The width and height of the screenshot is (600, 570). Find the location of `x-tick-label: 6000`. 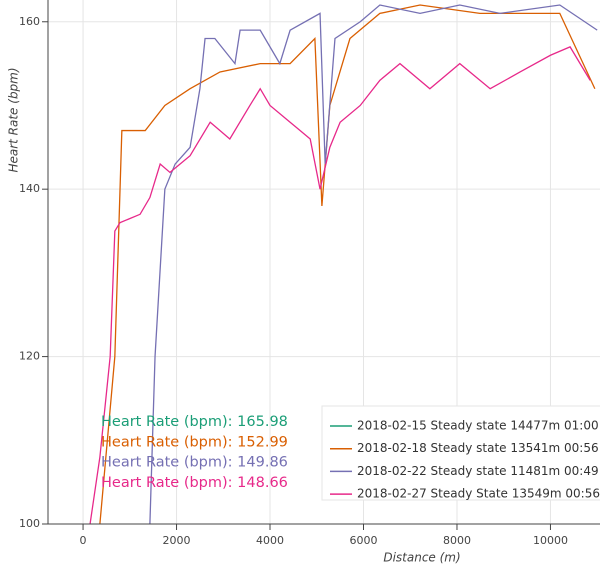

x-tick-label: 6000 is located at coordinates (363, 540).